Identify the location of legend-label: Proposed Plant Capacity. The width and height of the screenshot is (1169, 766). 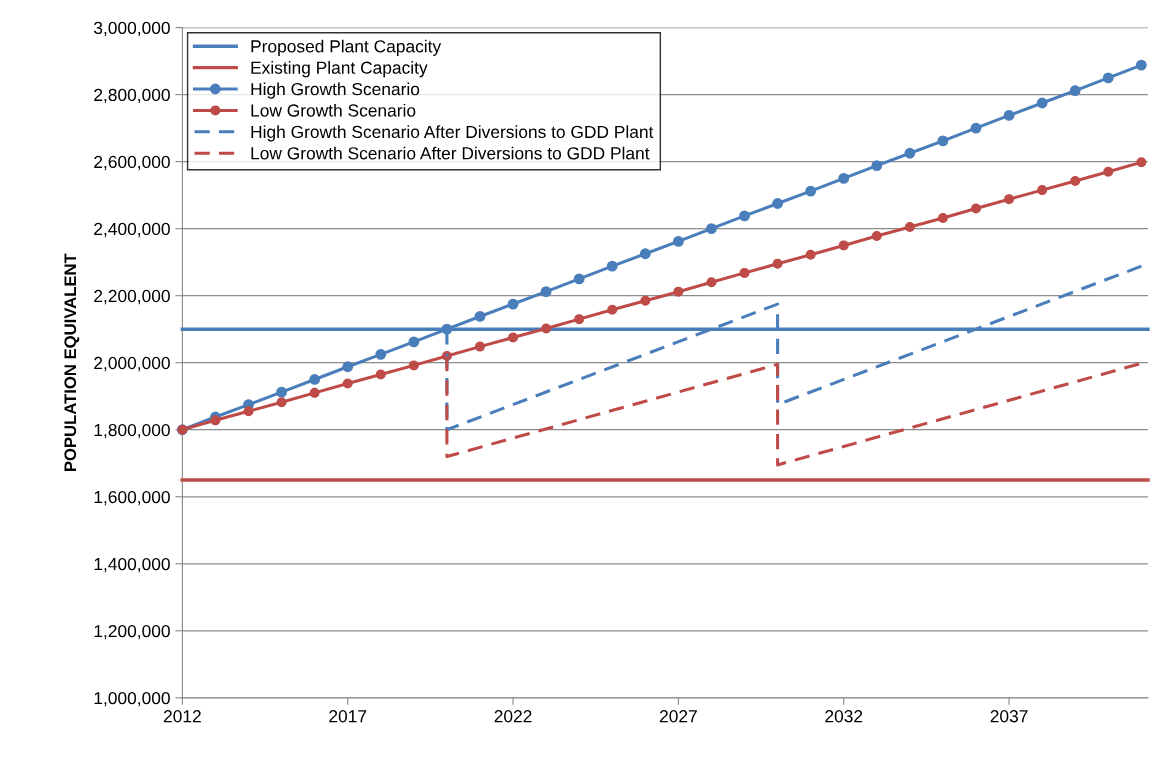
(346, 47).